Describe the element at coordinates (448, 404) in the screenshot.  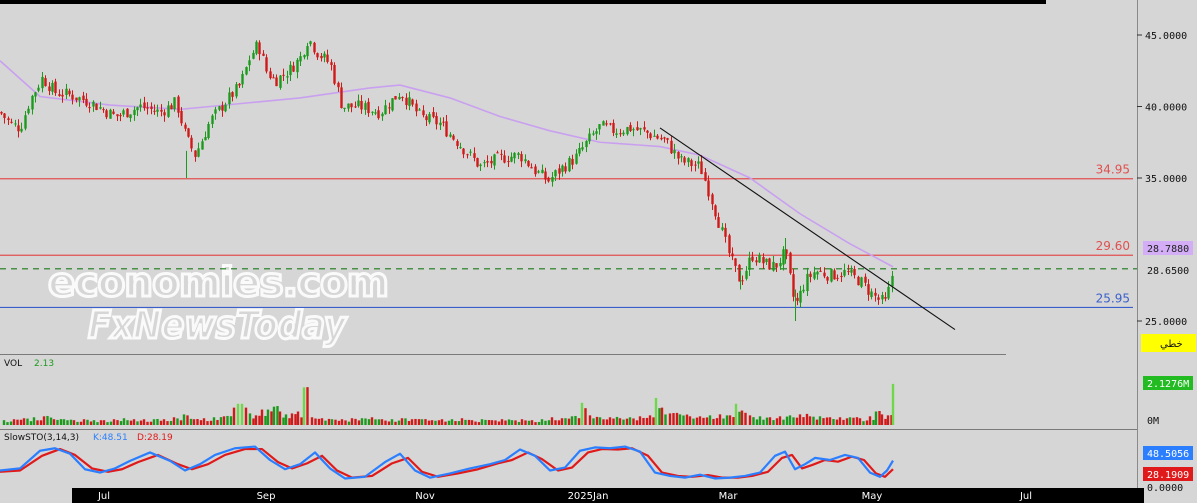
I see `volume-bars` at that location.